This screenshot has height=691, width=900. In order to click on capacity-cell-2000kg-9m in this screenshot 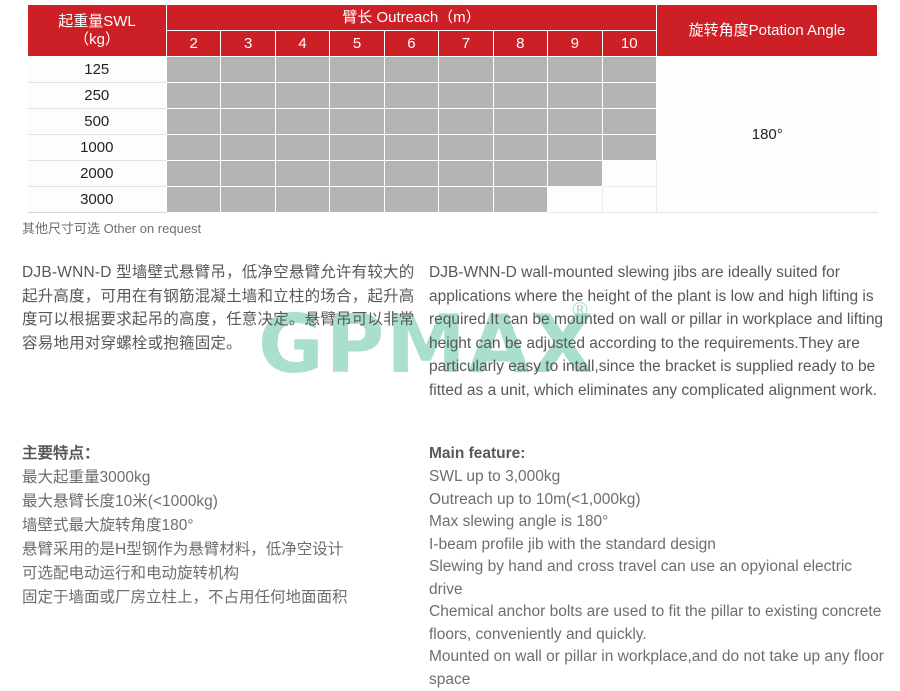, I will do `click(575, 173)`.